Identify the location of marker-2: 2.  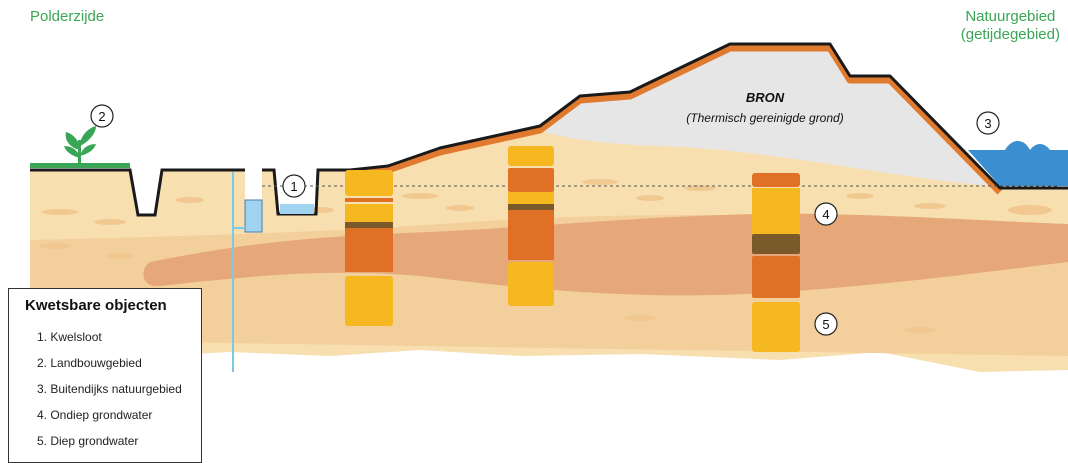
(102, 116).